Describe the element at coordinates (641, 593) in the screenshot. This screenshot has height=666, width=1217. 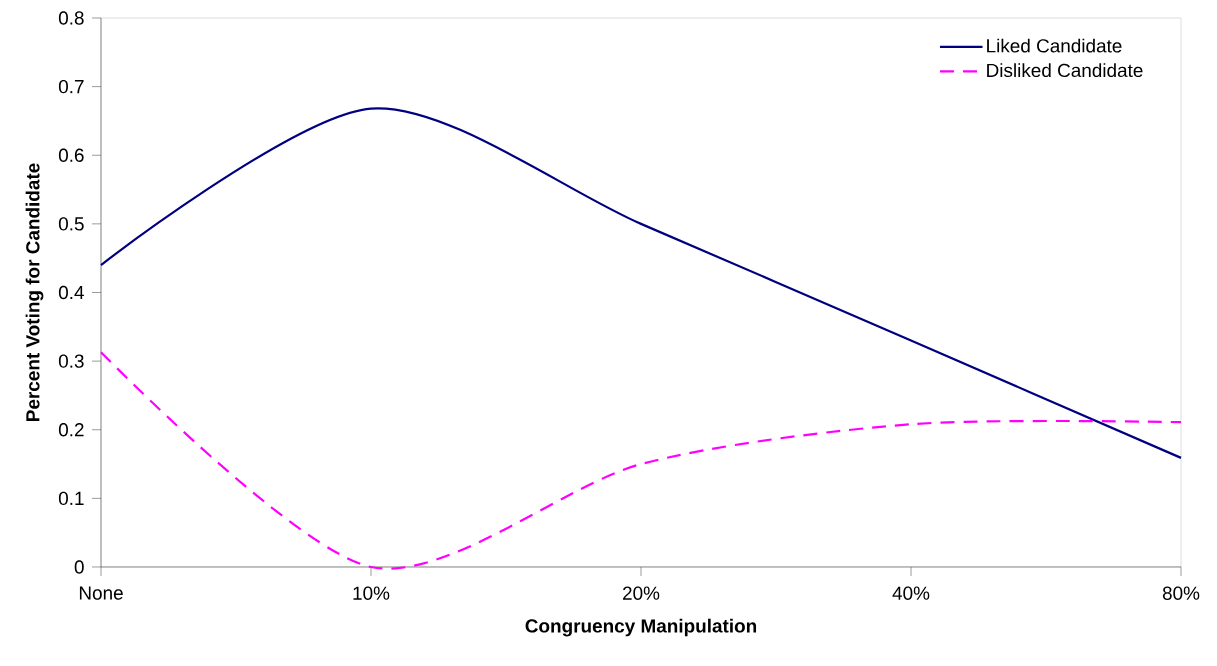
I see `x-tick-label: 20%` at that location.